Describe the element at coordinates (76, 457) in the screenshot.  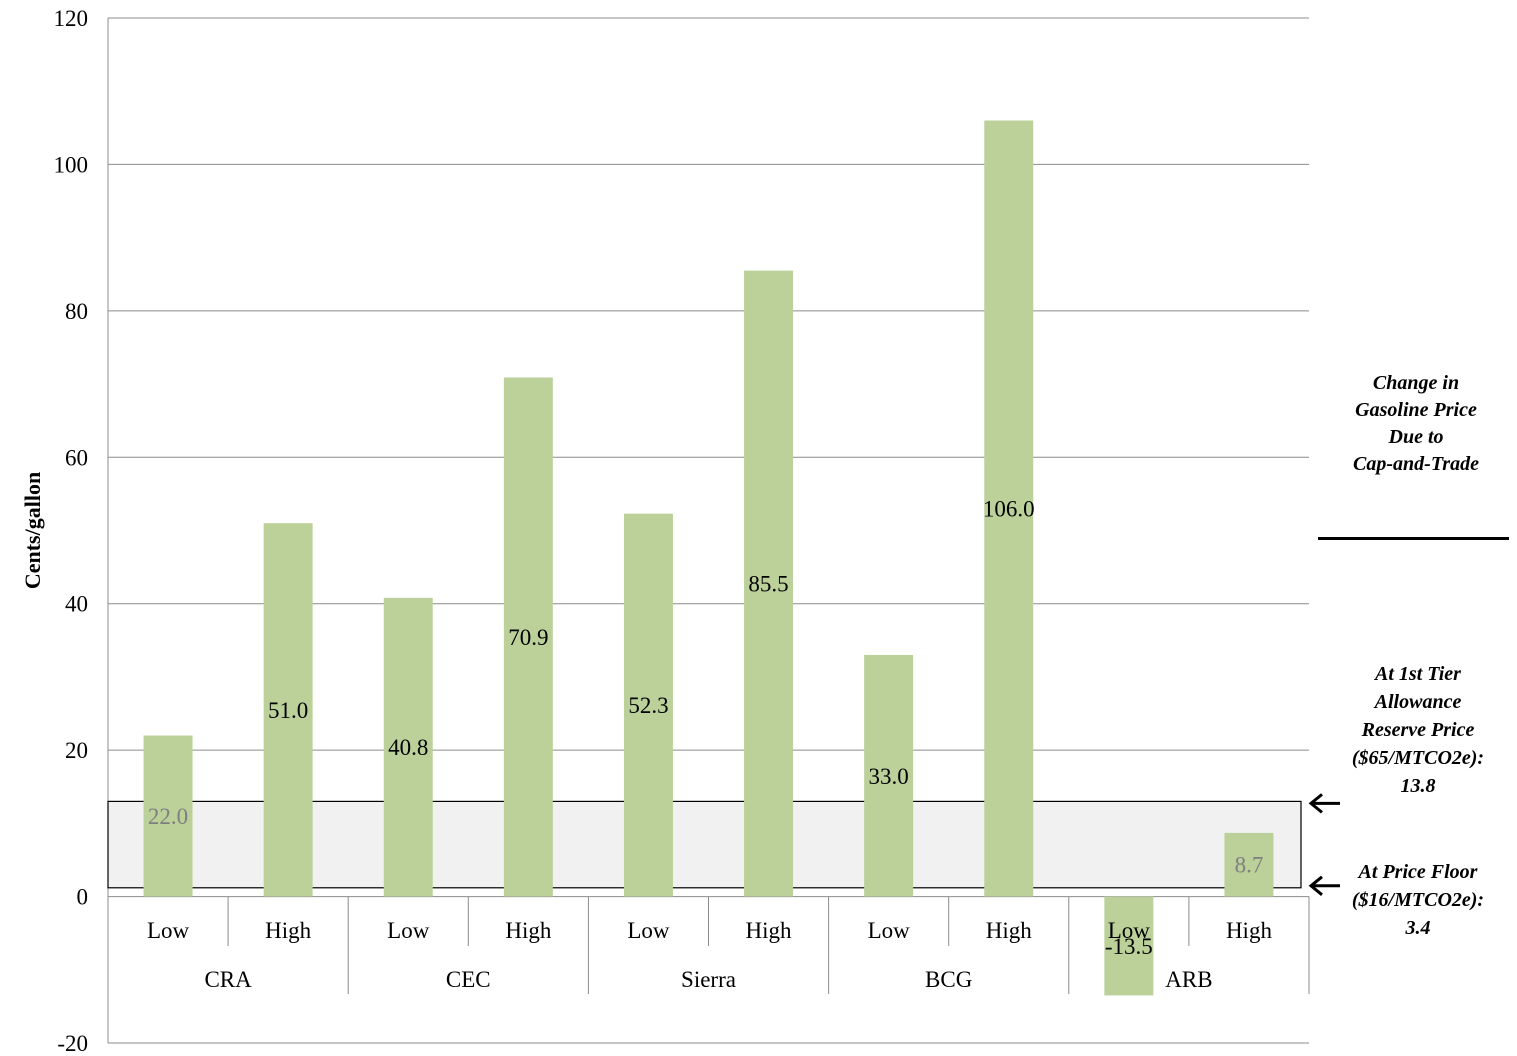
I see `y-tick-label: 60` at that location.